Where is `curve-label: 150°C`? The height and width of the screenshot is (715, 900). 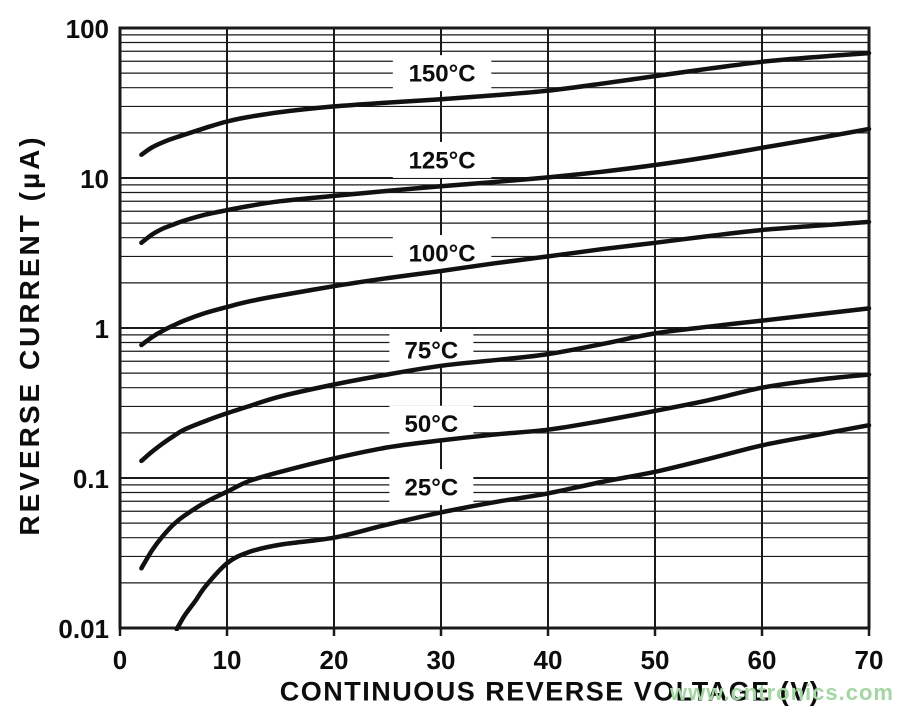
curve-label: 150°C is located at coordinates (442, 74).